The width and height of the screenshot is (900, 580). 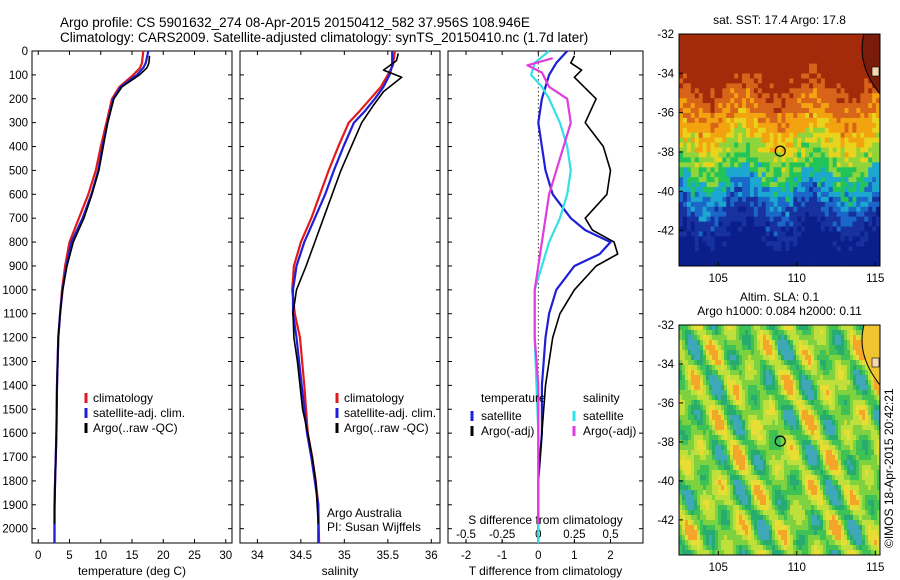 What do you see at coordinates (388, 556) in the screenshot?
I see `x-tick-label: 35.5` at bounding box center [388, 556].